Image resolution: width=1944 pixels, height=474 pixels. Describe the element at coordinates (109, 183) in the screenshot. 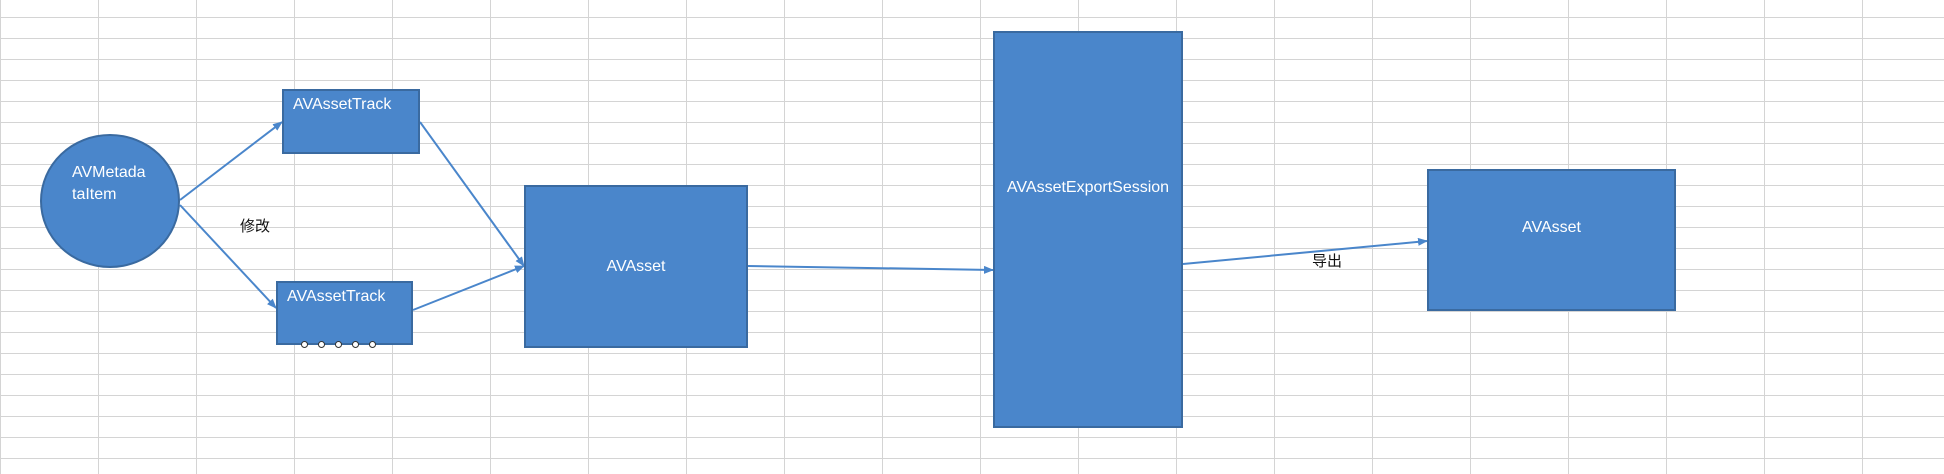

I see `metadata-item-label: AVMetadataItem` at that location.